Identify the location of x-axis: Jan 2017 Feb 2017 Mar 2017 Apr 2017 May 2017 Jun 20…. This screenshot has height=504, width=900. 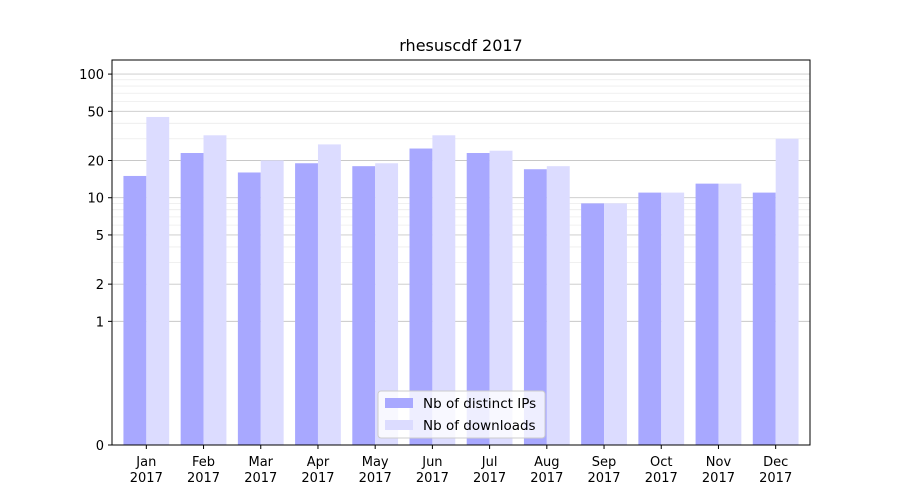
(461, 465).